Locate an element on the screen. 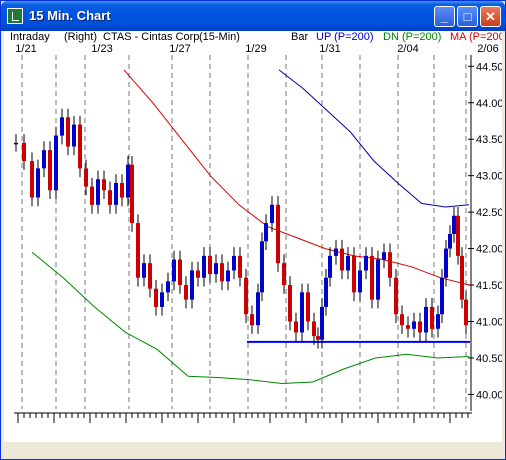 Image resolution: width=506 pixels, height=460 pixels. y-axis-tick-label: 41.00 is located at coordinates (489, 323).